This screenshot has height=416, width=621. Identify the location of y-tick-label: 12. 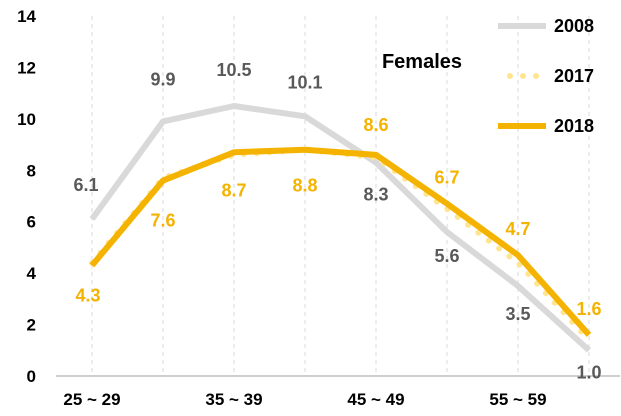
(26, 67).